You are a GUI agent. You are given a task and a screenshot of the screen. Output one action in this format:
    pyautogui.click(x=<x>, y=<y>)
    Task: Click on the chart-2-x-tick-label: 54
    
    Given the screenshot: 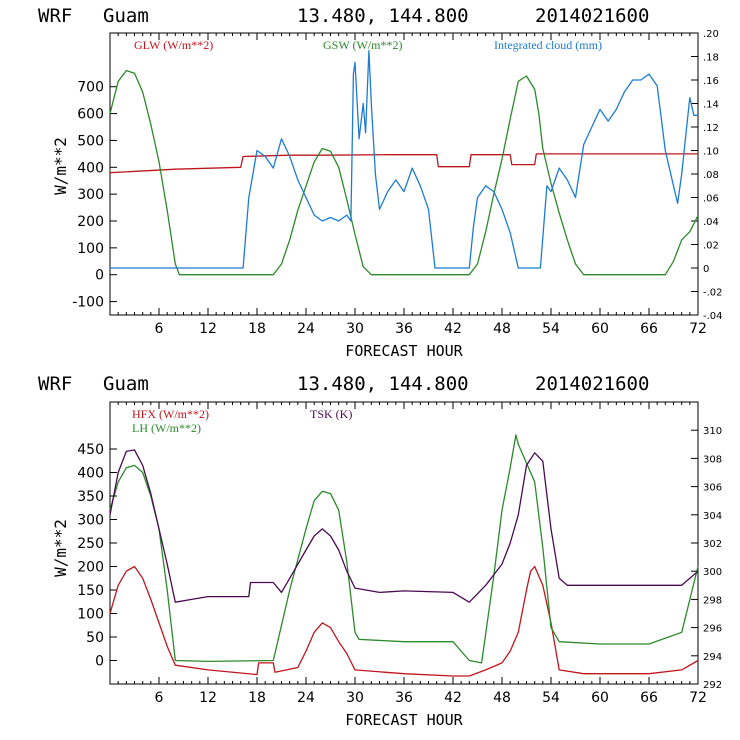 What is the action you would take?
    pyautogui.click(x=551, y=698)
    